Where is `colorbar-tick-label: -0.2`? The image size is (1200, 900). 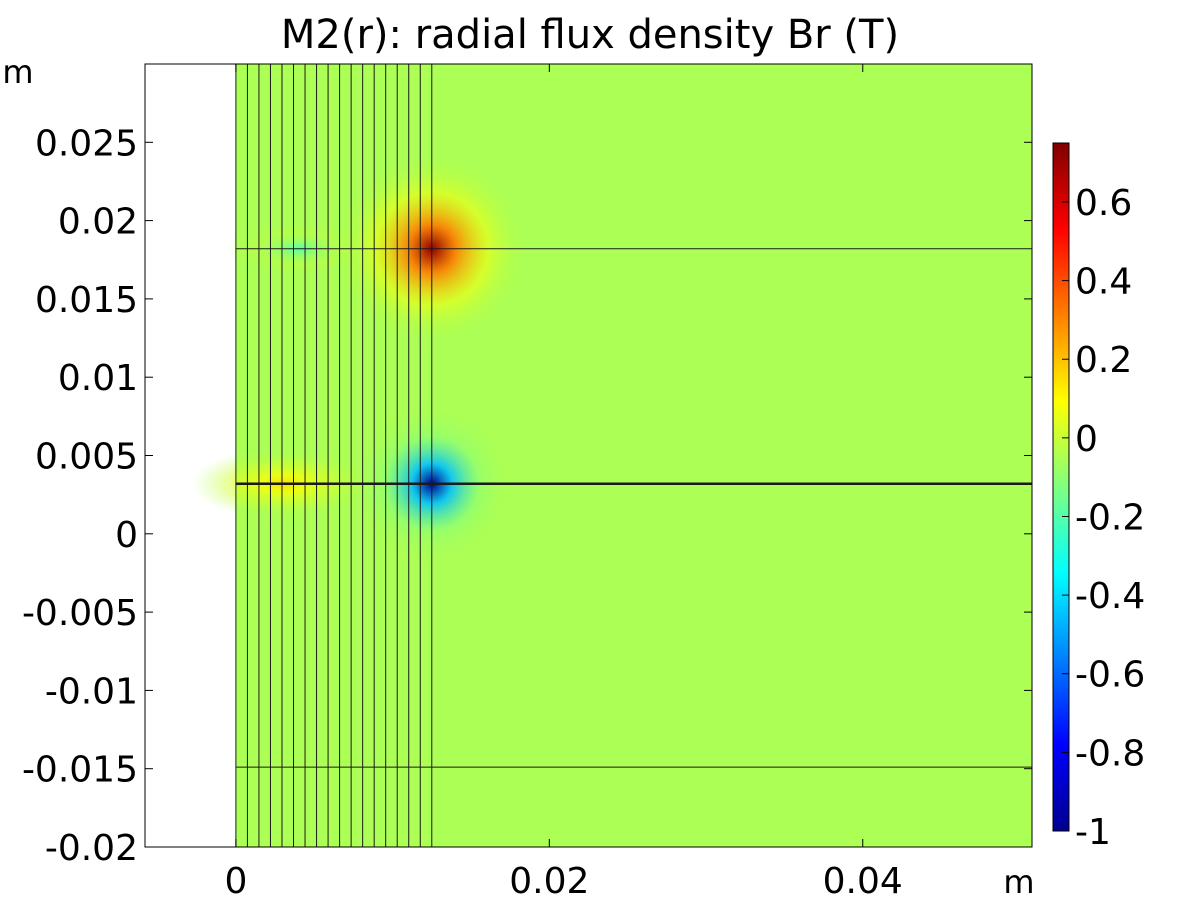 colorbar-tick-label: -0.2 is located at coordinates (1110, 517).